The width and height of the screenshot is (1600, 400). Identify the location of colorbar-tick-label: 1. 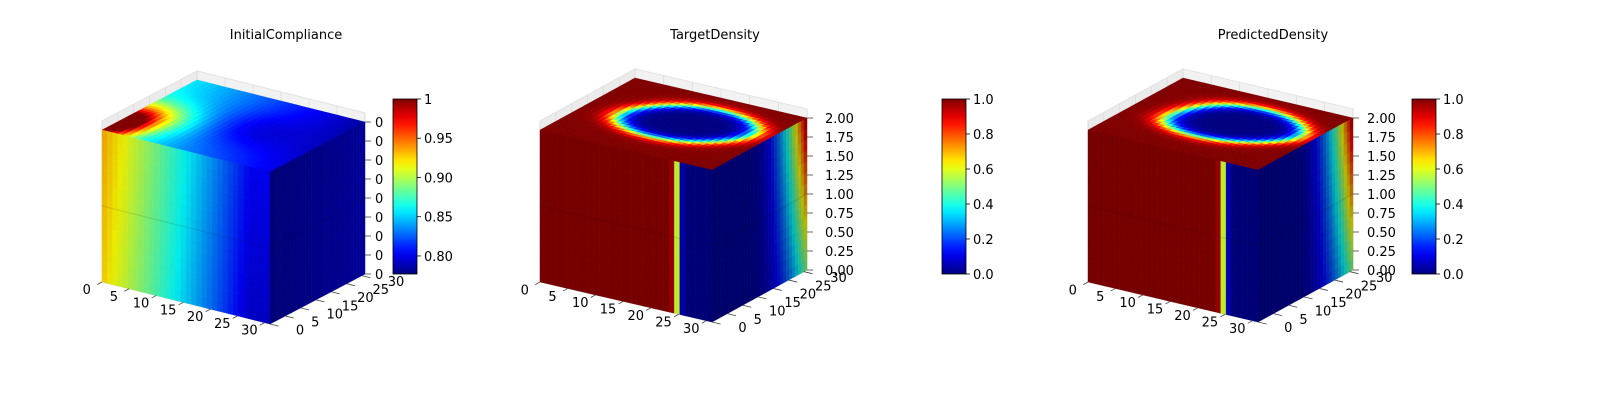
(428, 100).